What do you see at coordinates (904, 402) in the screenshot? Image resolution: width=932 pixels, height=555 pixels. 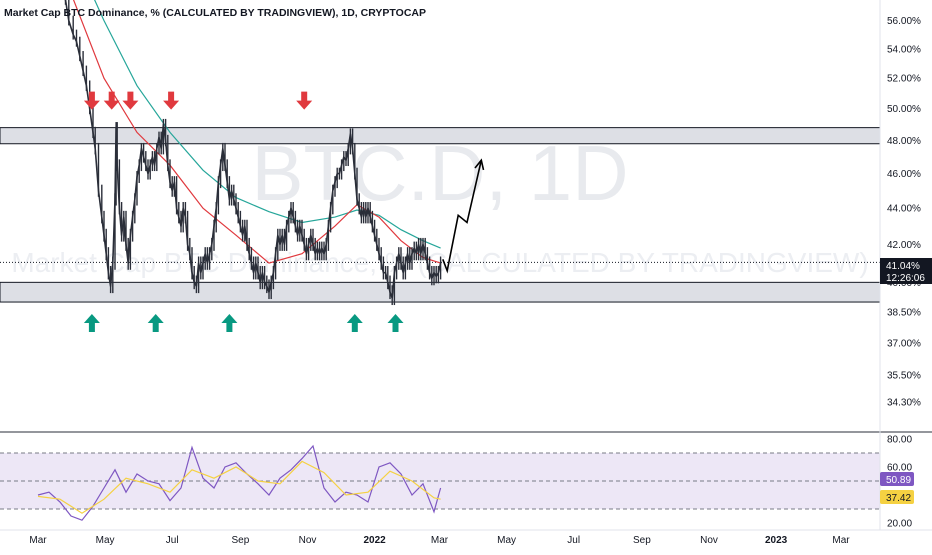 I see `price-tick-label: 34.30%` at bounding box center [904, 402].